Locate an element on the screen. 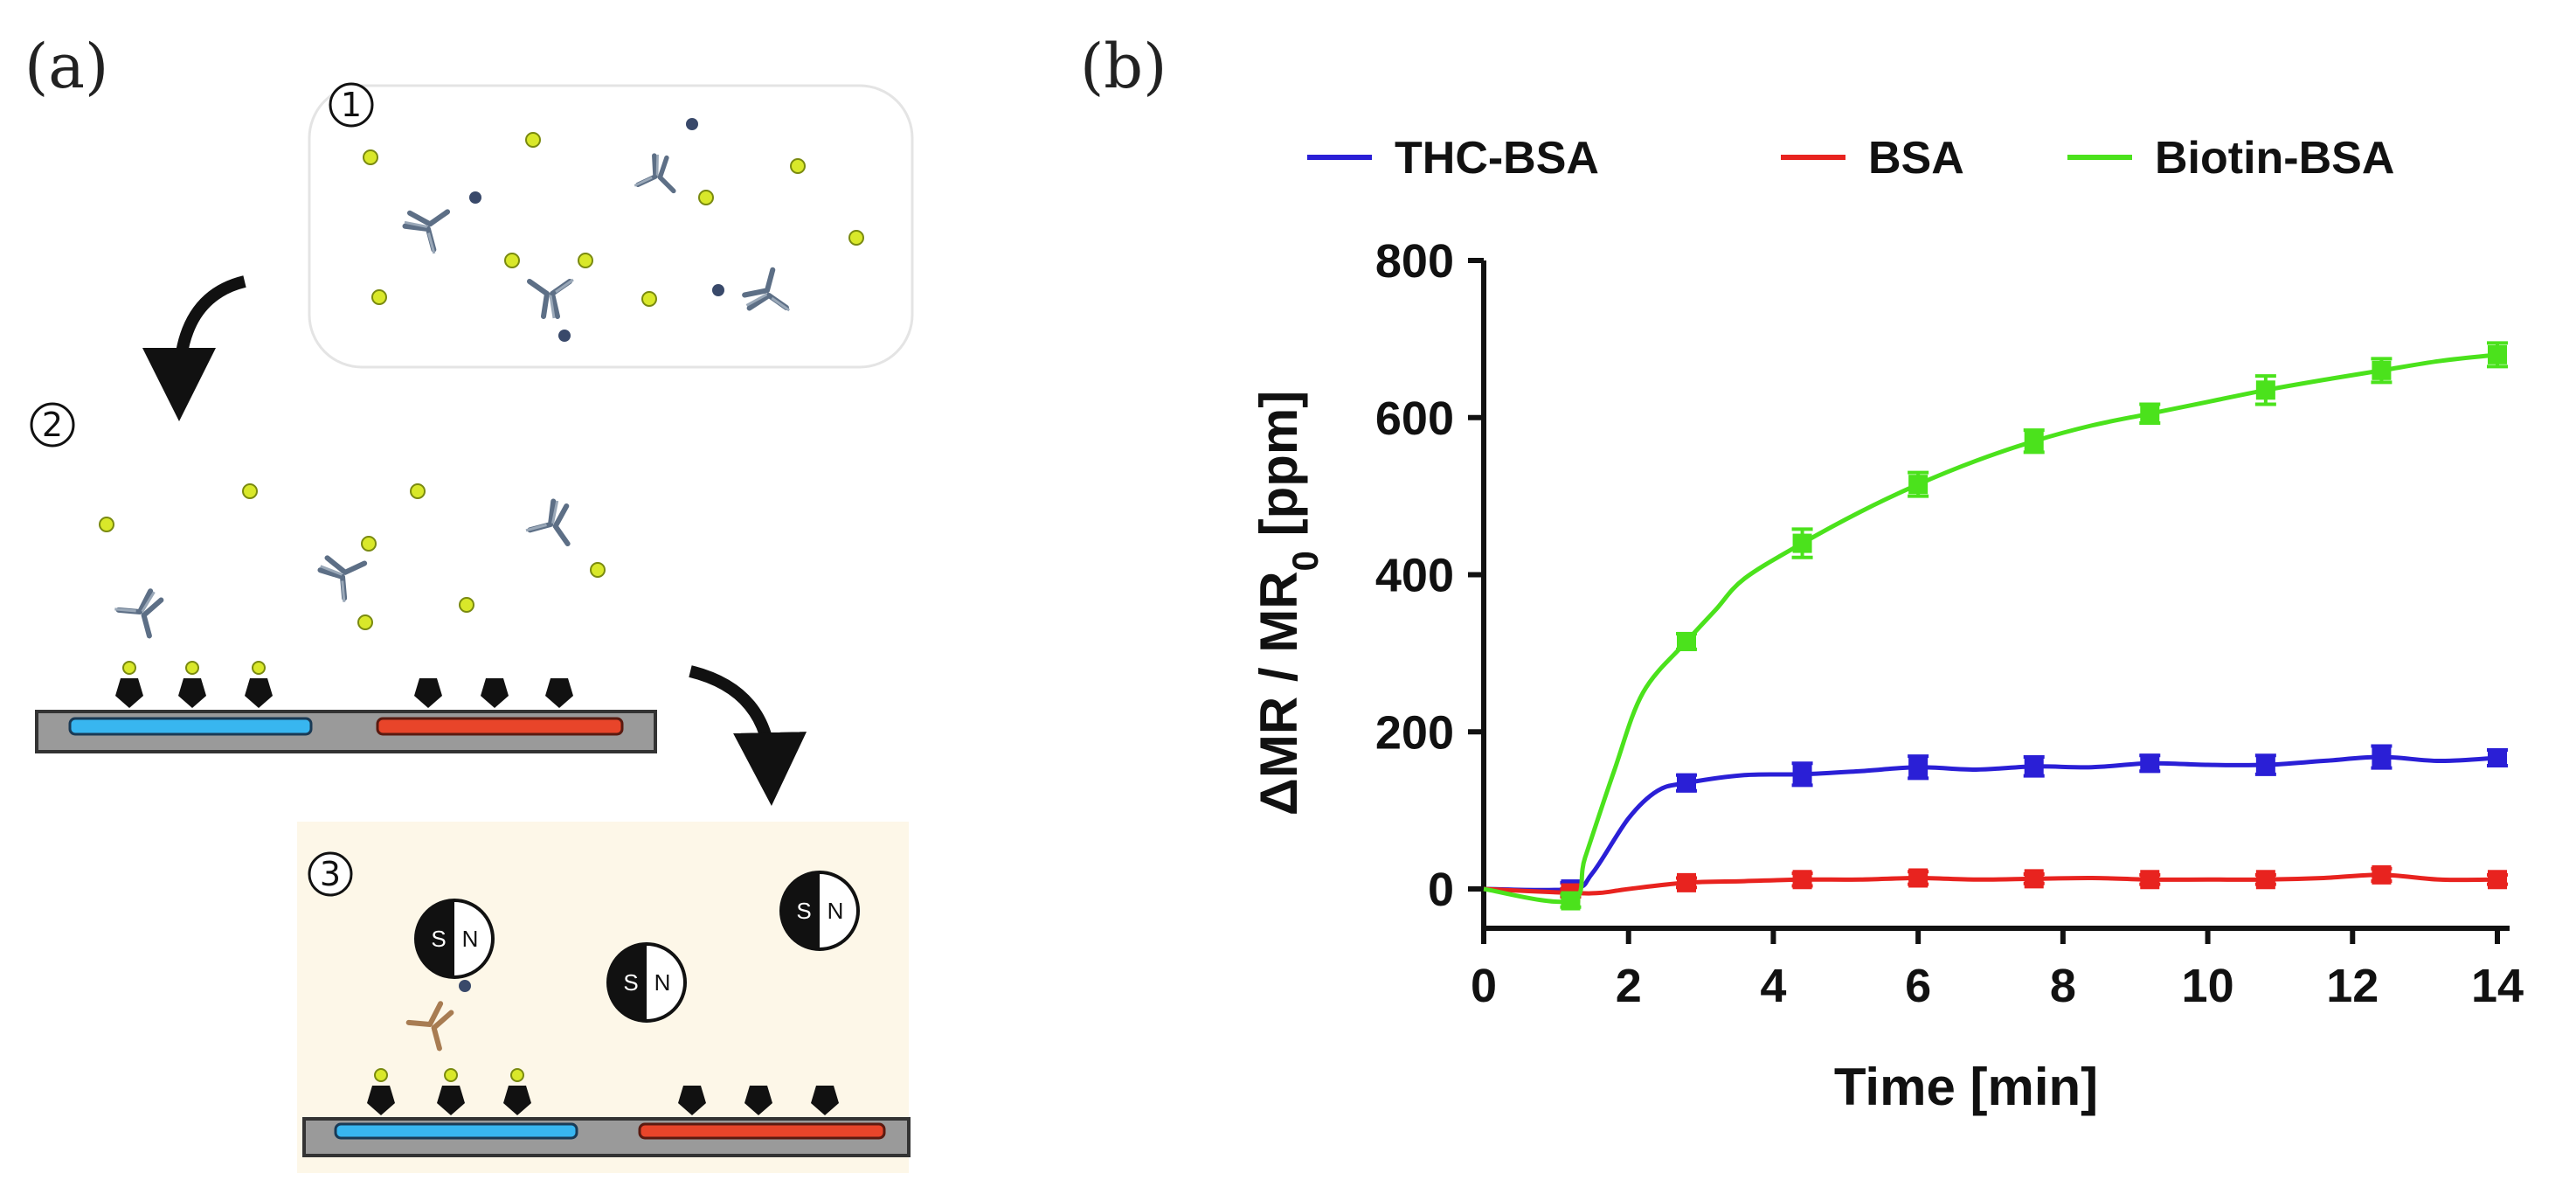 The height and width of the screenshot is (1187, 2576). series-line-bsa is located at coordinates (1990, 884).